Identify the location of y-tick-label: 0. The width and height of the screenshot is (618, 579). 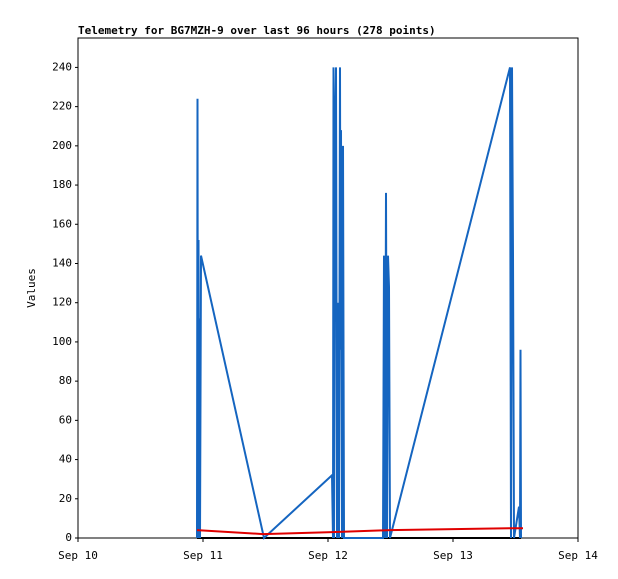
(68, 537).